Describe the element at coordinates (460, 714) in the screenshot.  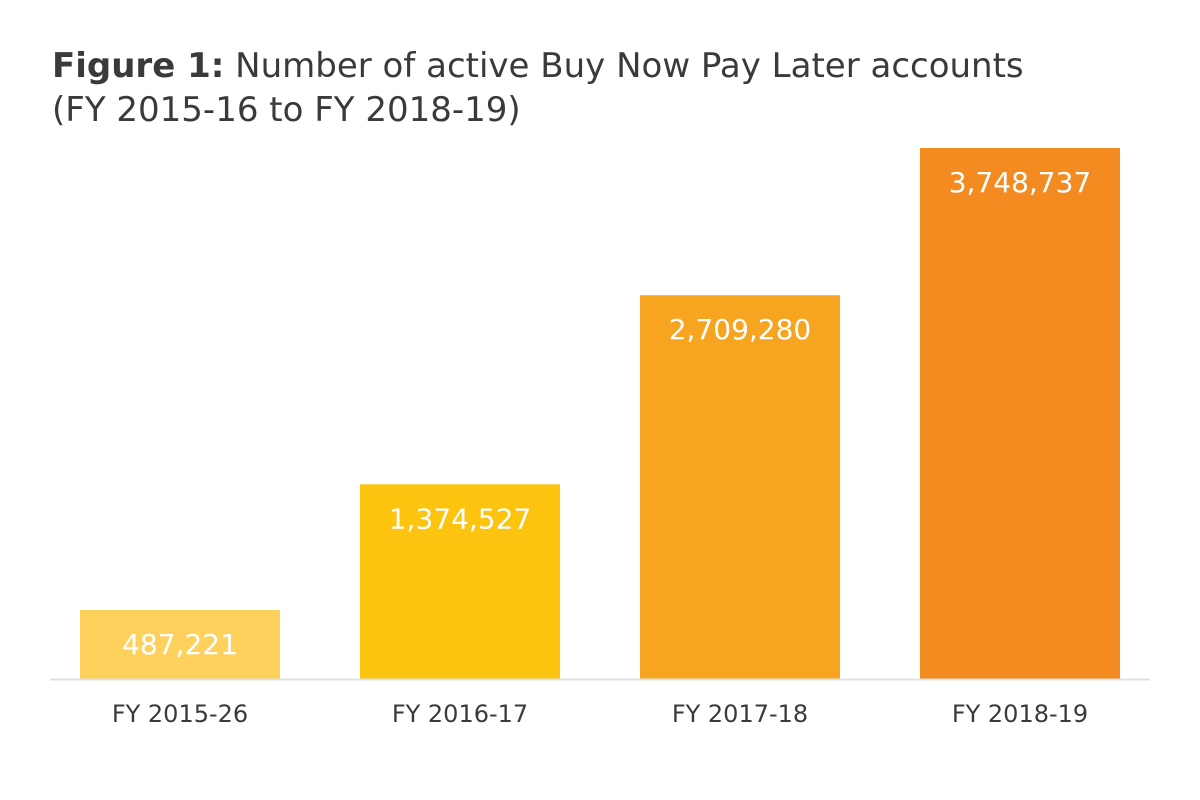
I see `category-label-fy-2016-17: FY 2016-17` at that location.